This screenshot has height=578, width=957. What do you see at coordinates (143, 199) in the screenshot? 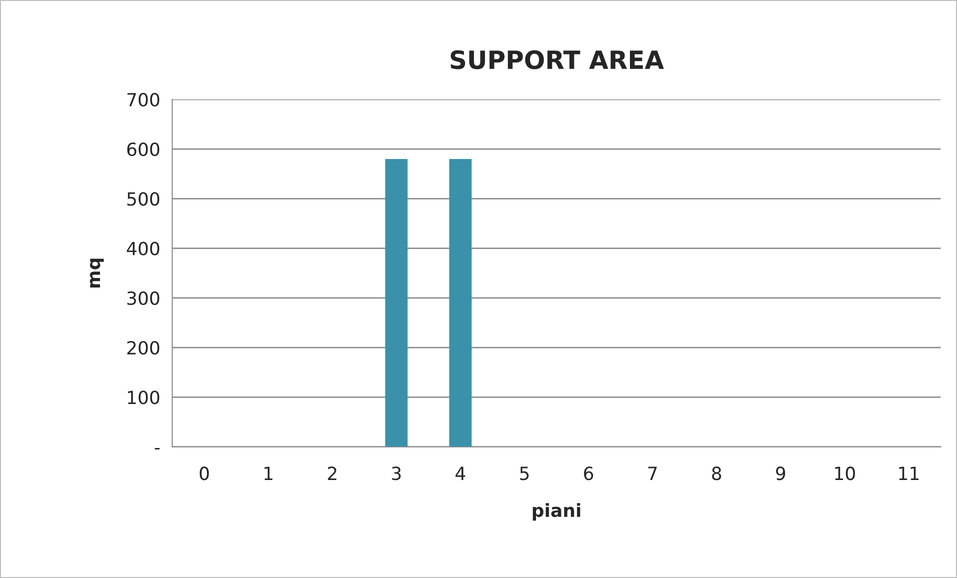
I see `y-tick-label: 500` at bounding box center [143, 199].